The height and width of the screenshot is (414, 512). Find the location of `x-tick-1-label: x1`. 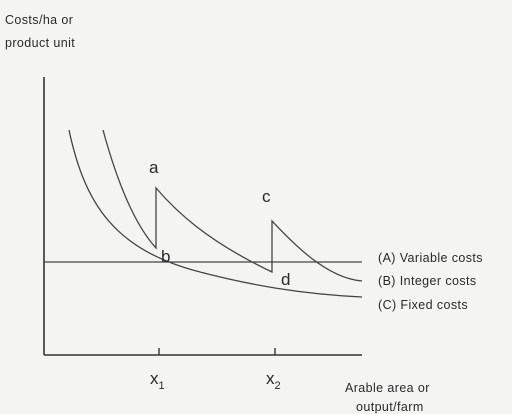

x-tick-1-label: x1 is located at coordinates (157, 380).